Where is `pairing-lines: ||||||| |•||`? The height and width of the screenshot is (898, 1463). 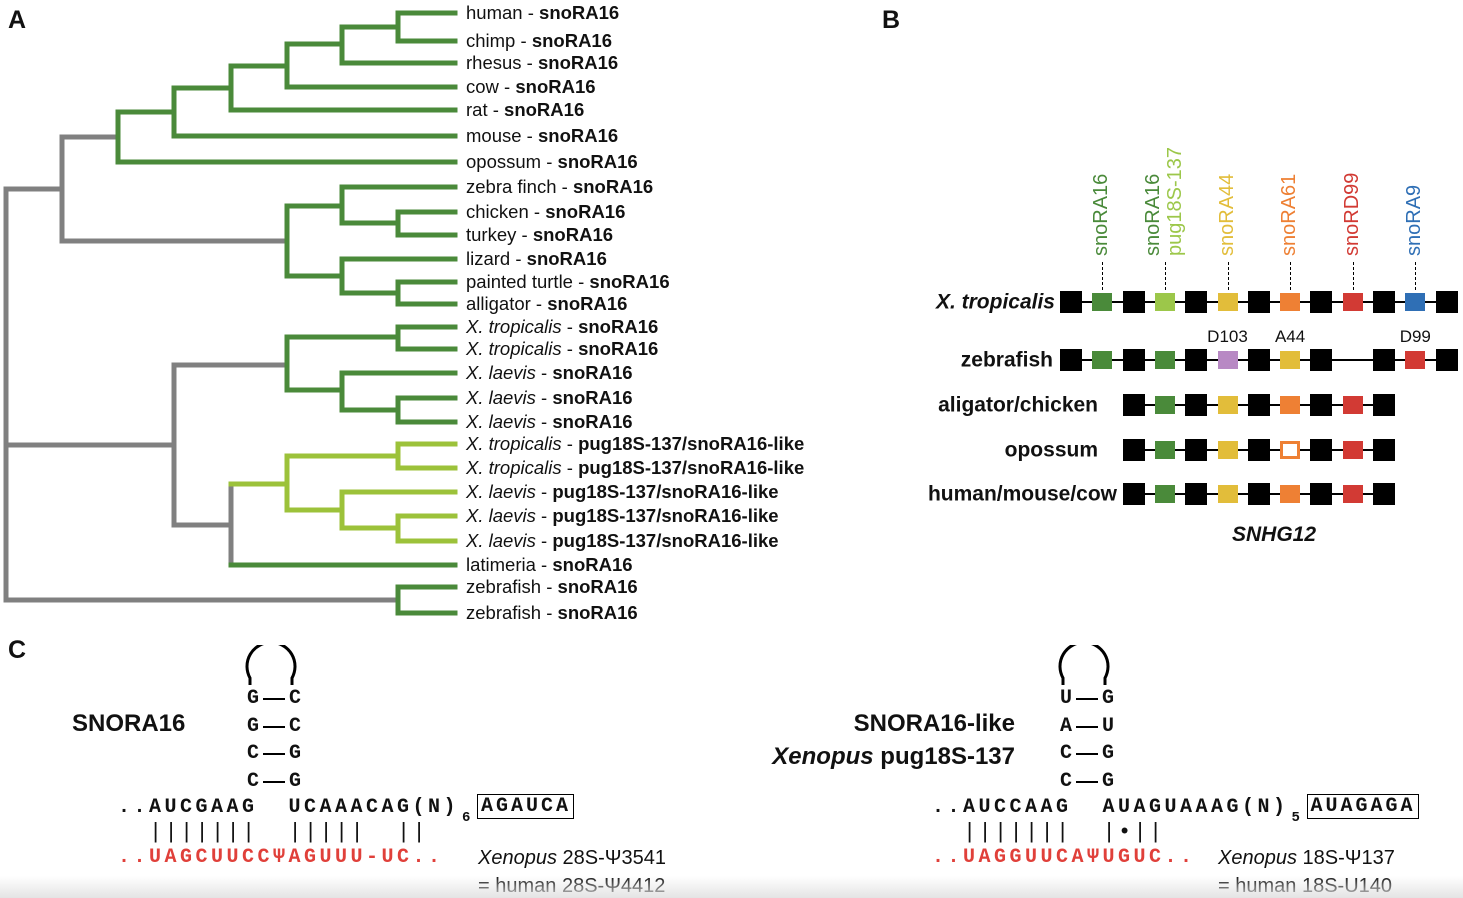 pairing-lines: ||||||| |•|| is located at coordinates (1048, 832).